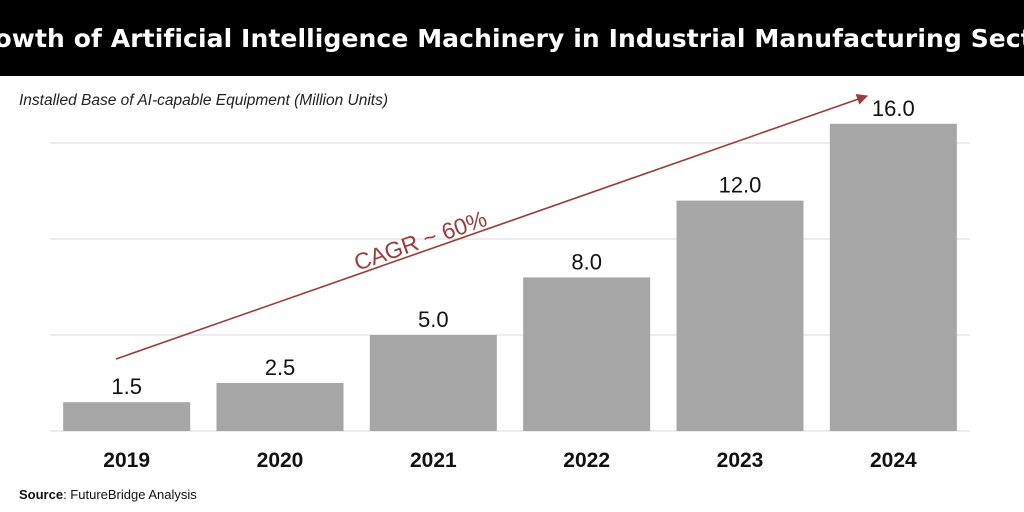 This screenshot has height=512, width=1024. What do you see at coordinates (41, 494) in the screenshot?
I see `source-label: Source` at bounding box center [41, 494].